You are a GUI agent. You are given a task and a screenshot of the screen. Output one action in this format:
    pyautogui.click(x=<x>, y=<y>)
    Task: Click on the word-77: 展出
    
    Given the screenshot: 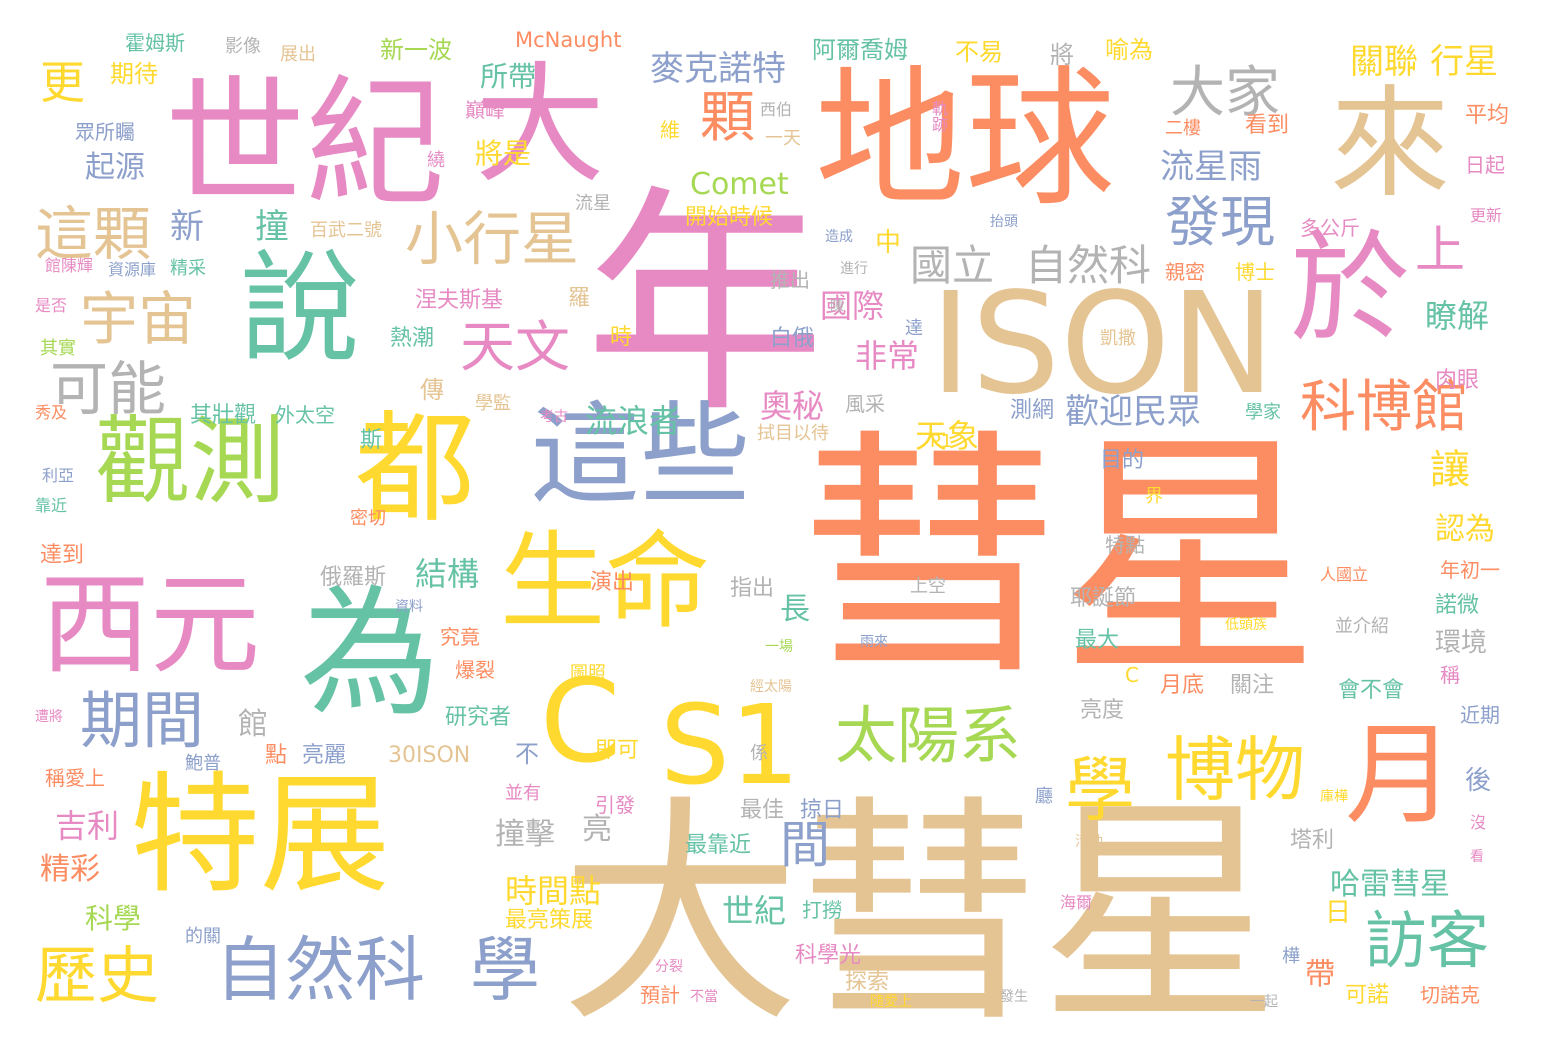 What is the action you would take?
    pyautogui.click(x=298, y=54)
    